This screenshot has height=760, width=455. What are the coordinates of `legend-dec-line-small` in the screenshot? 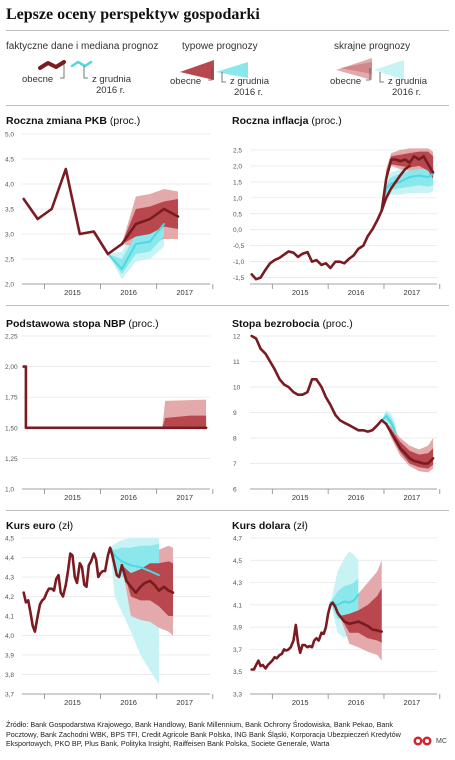 It's located at (81, 64).